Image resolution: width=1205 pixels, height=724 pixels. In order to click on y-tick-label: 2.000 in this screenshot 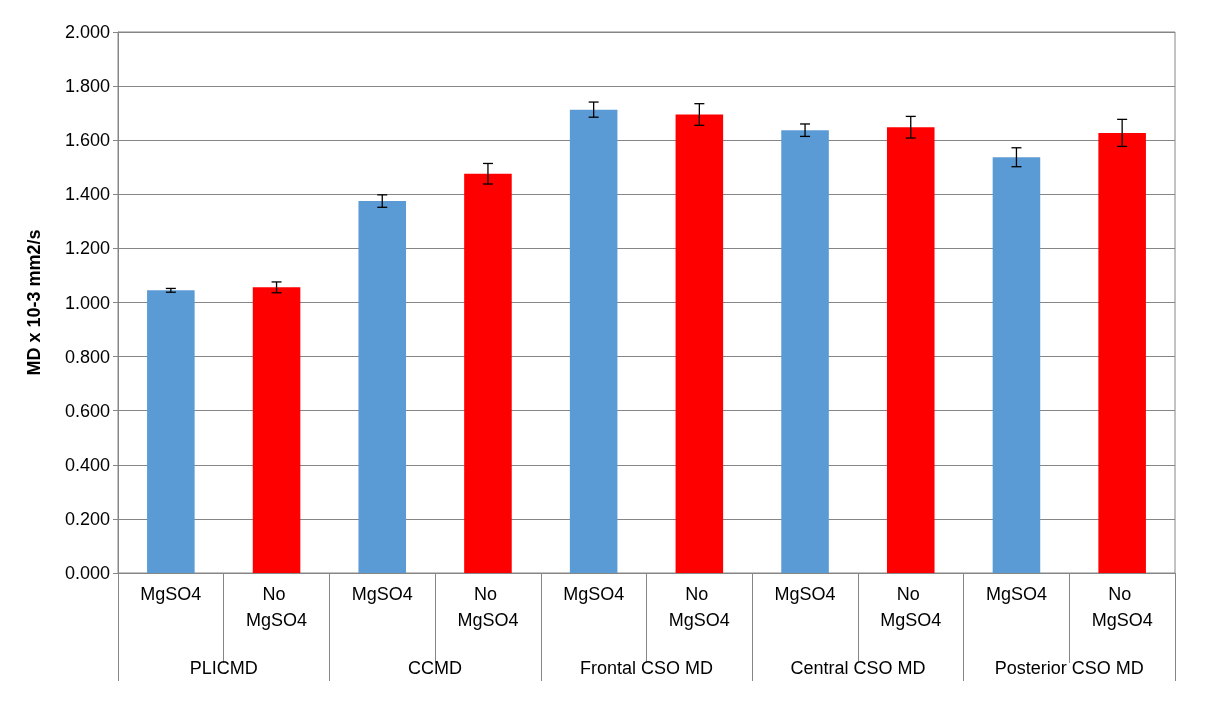, I will do `click(87, 32)`.